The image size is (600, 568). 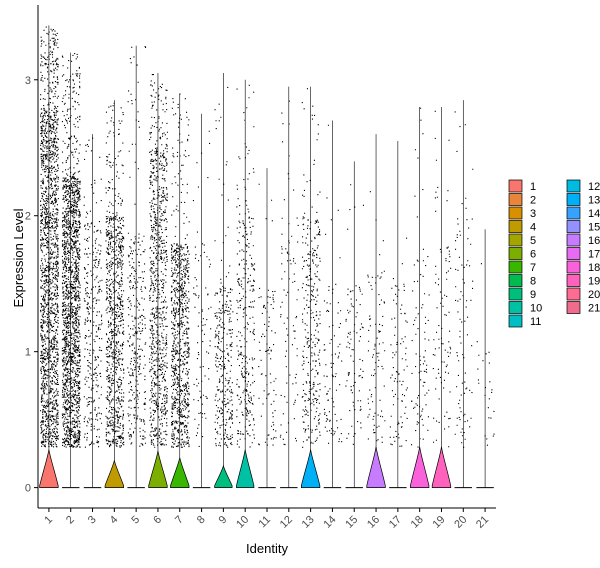 I want to click on x-tick-label: 6, so click(x=157, y=520).